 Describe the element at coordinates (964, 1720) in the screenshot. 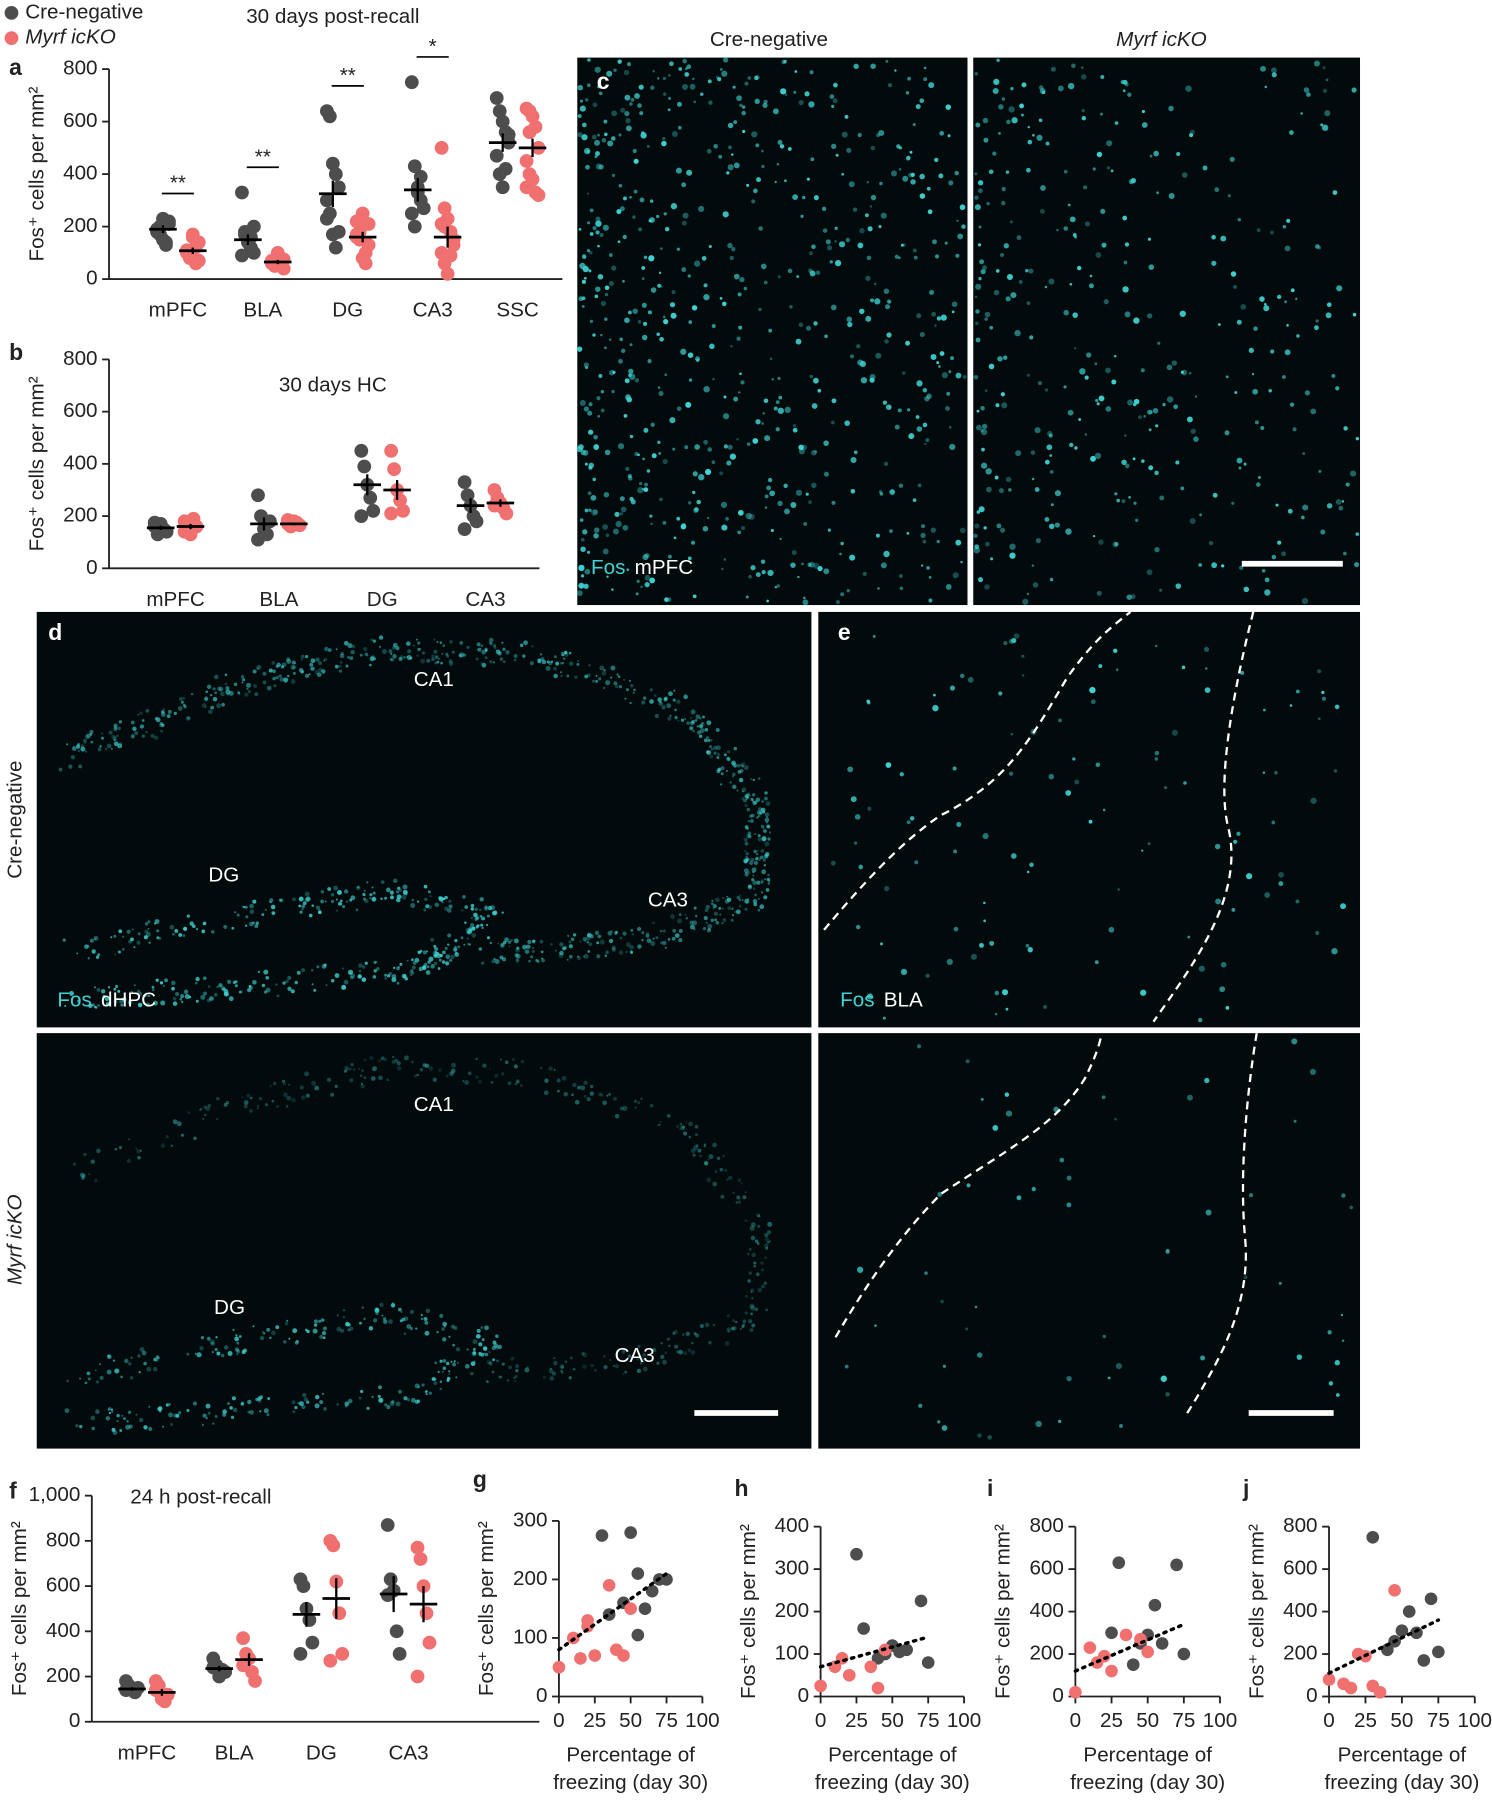

I see `x-tick-label: 100` at that location.